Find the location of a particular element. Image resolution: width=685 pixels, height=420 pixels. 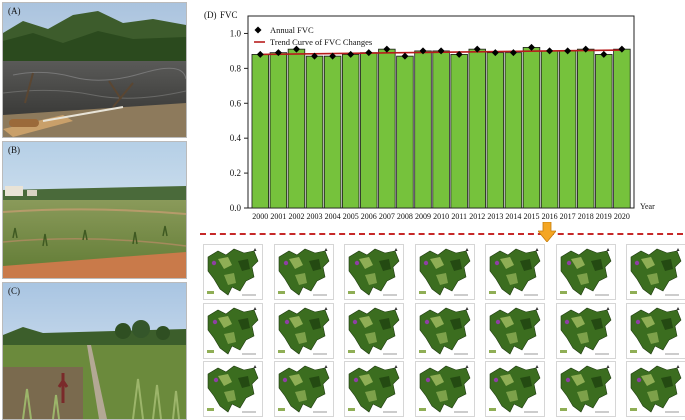

restored-vegetation-photo is located at coordinates (94, 351).